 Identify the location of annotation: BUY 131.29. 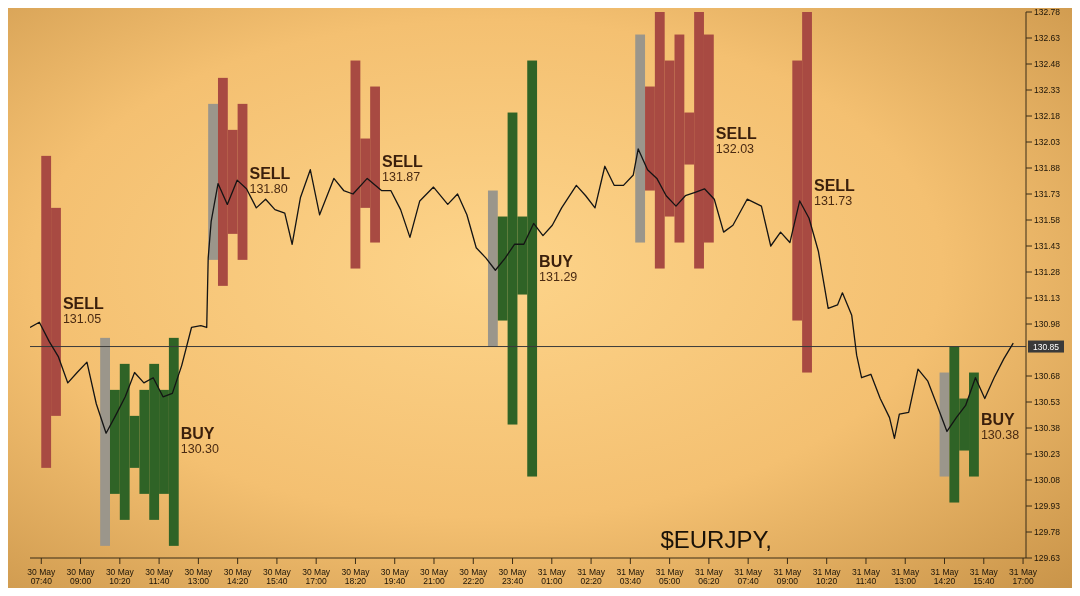
(558, 269).